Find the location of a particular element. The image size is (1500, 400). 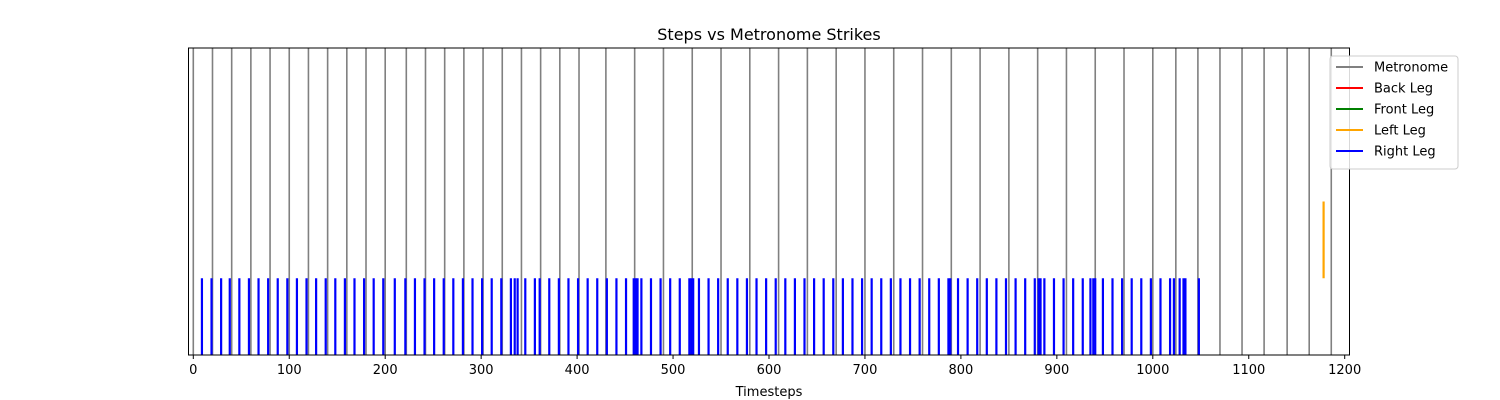

x-tick-label-1: 100 is located at coordinates (289, 370).